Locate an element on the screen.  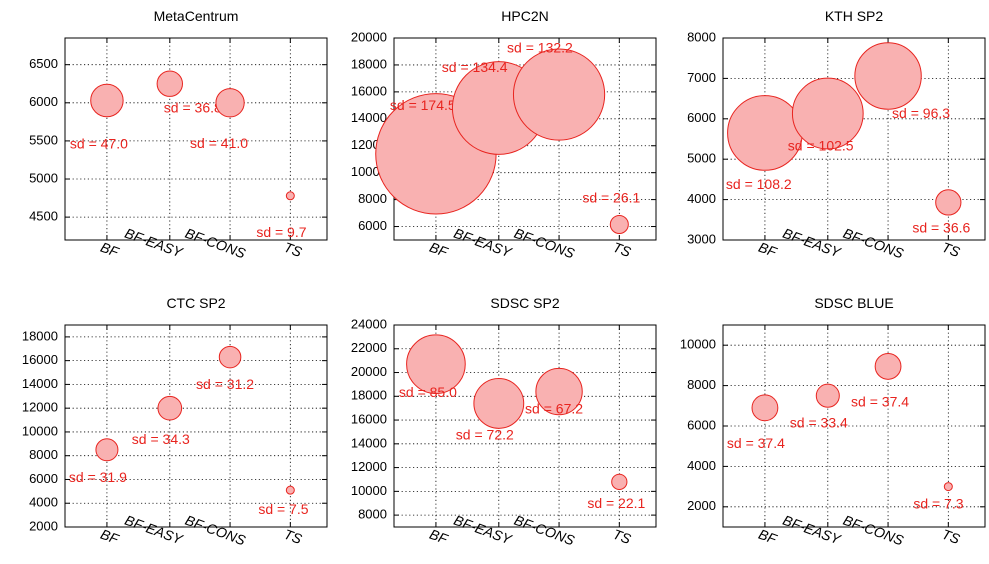
sd-label: sd = 132.2 is located at coordinates (540, 48).